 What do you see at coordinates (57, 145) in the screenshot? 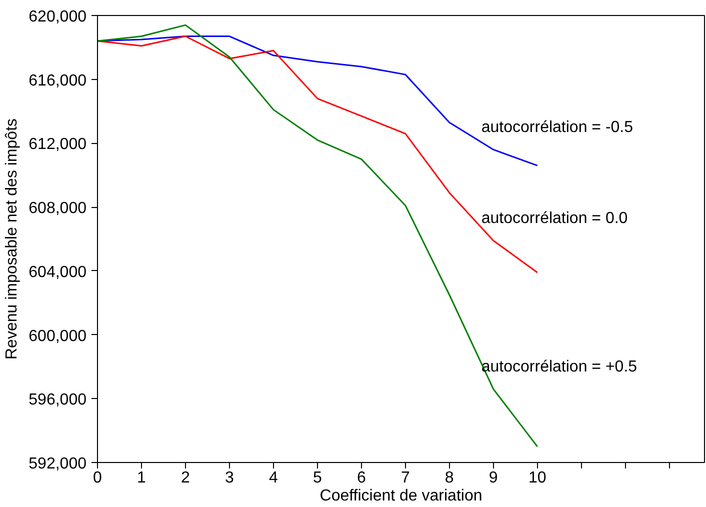
I see `y-tick-label: 612,000` at bounding box center [57, 145].